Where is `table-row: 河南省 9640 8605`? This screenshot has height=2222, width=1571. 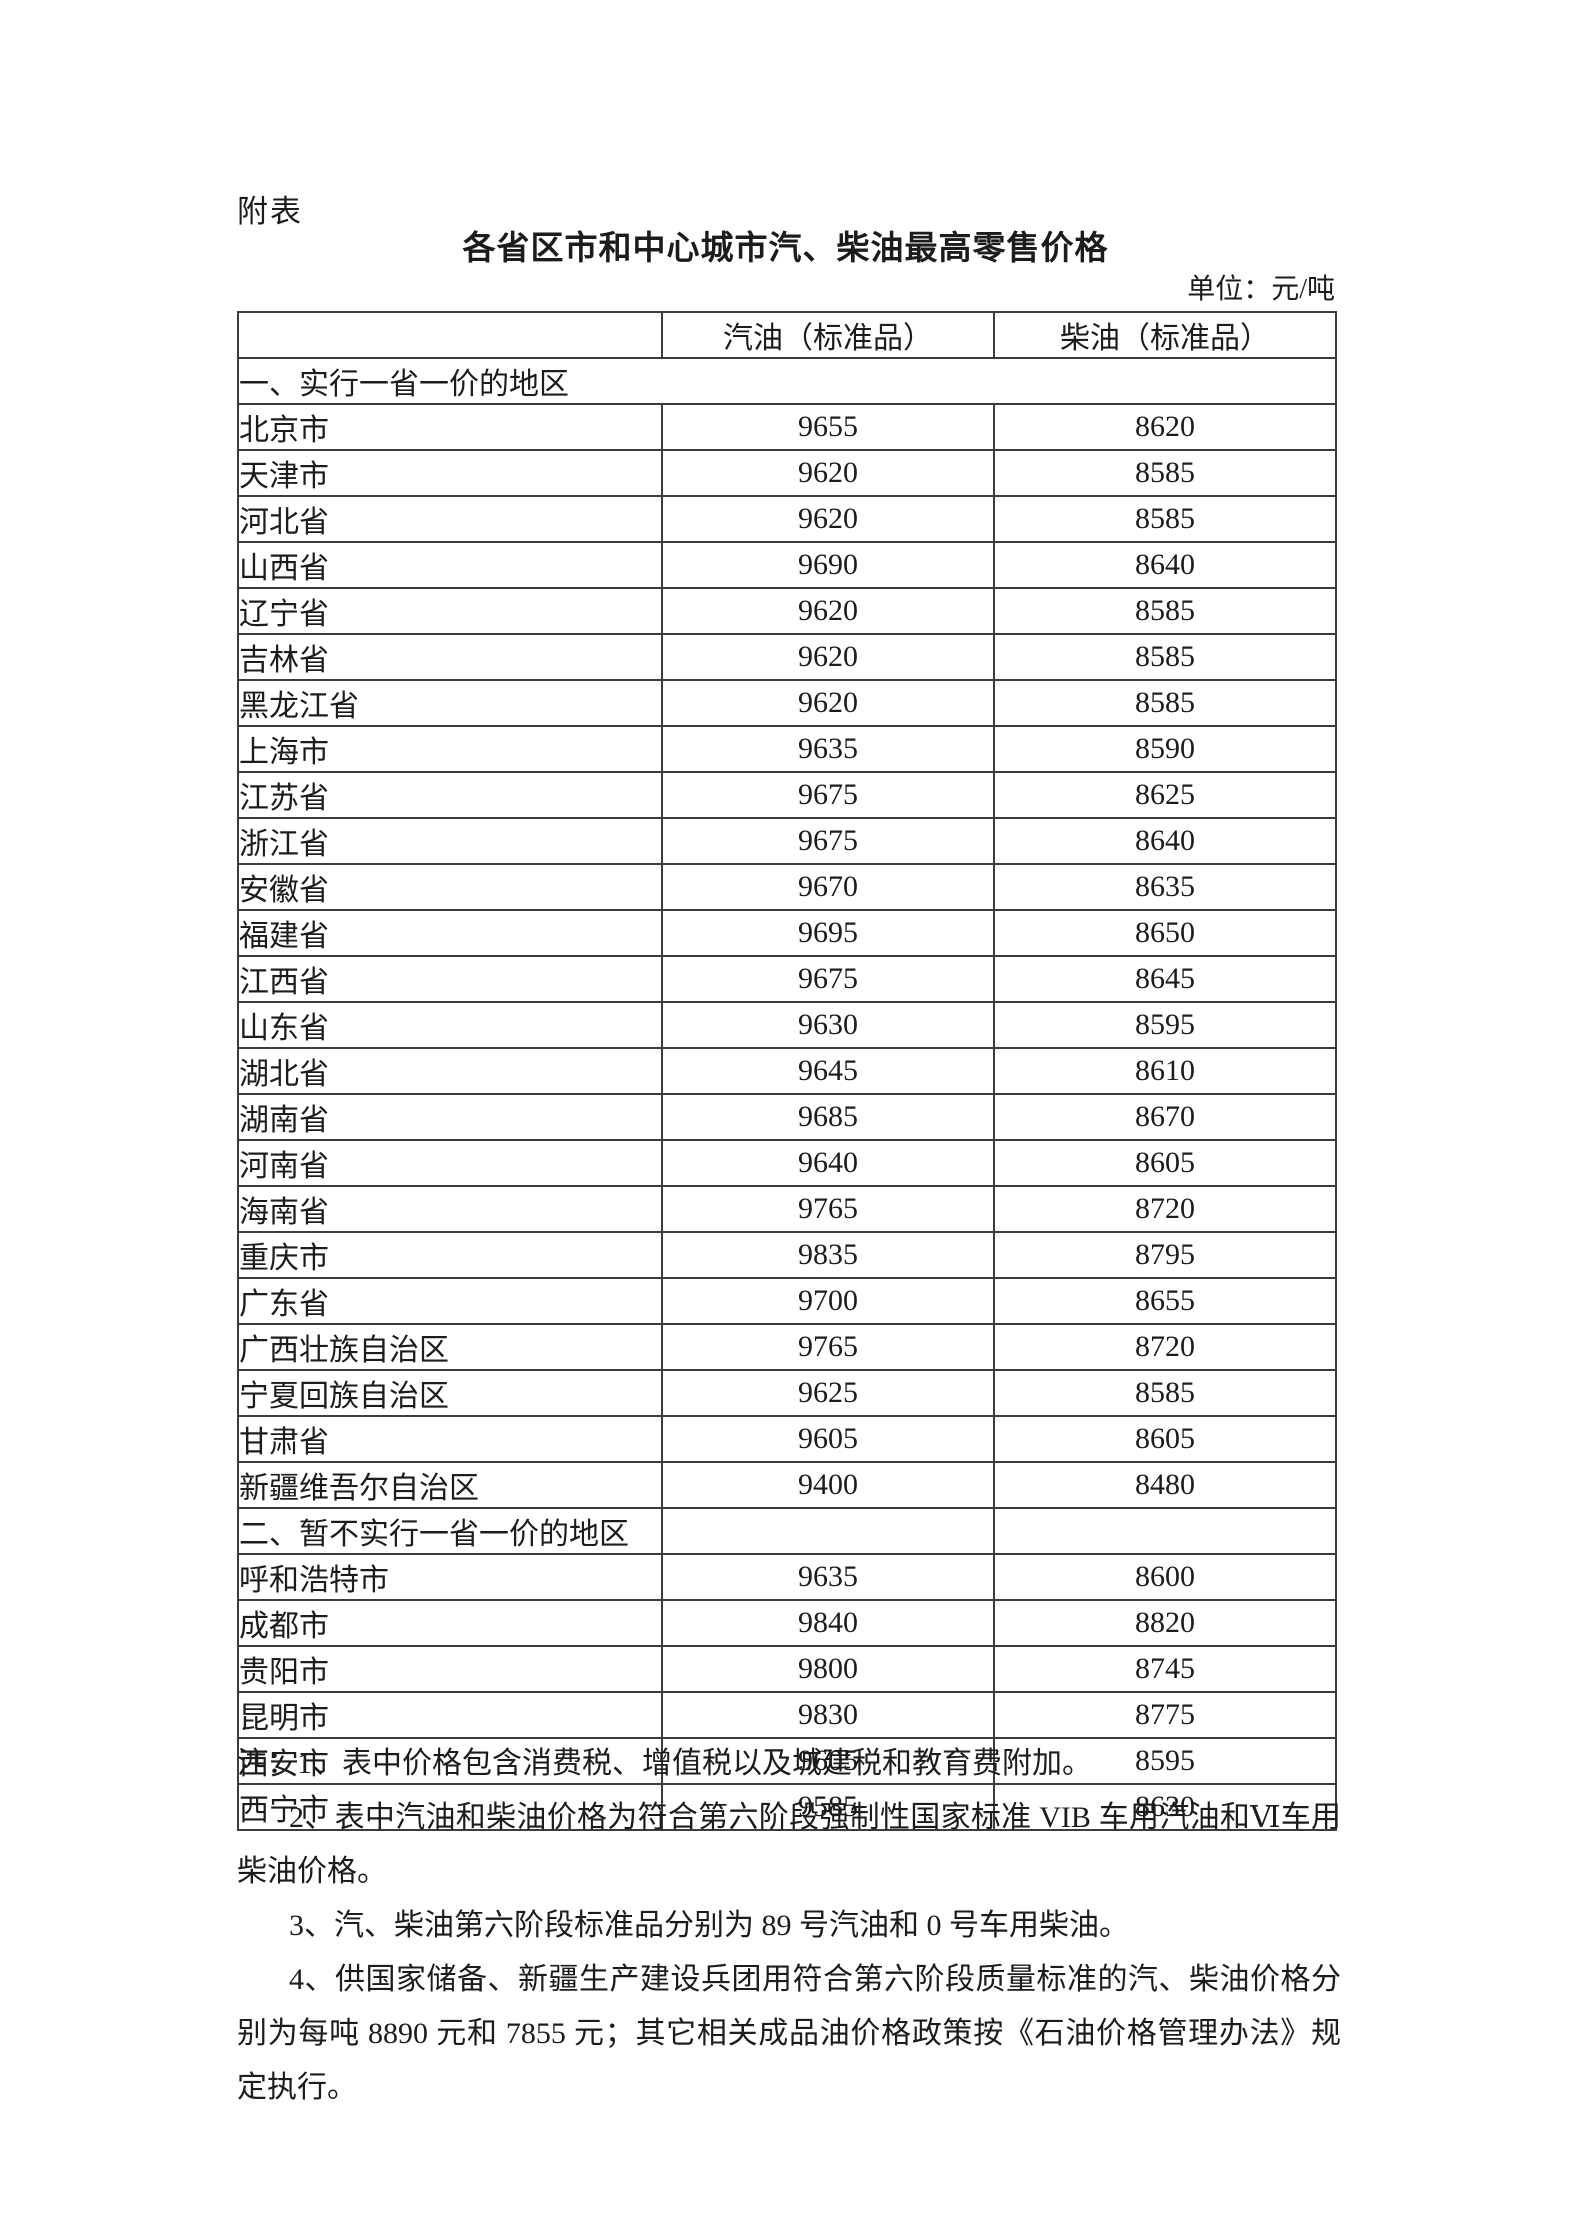 table-row: 河南省 9640 8605 is located at coordinates (787, 1163).